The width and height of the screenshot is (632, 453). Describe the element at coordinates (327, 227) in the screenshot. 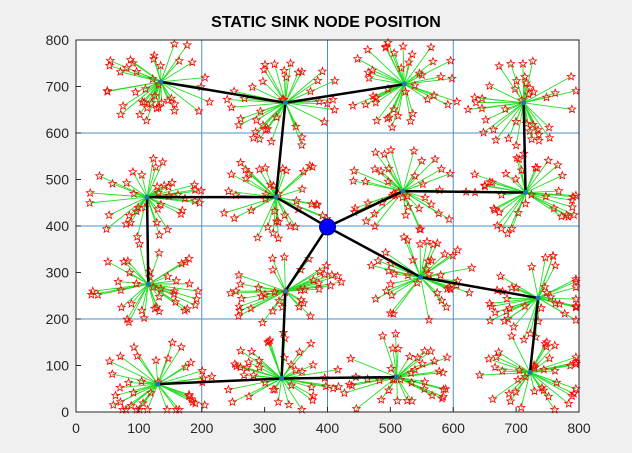

I see `sink-node-group` at that location.